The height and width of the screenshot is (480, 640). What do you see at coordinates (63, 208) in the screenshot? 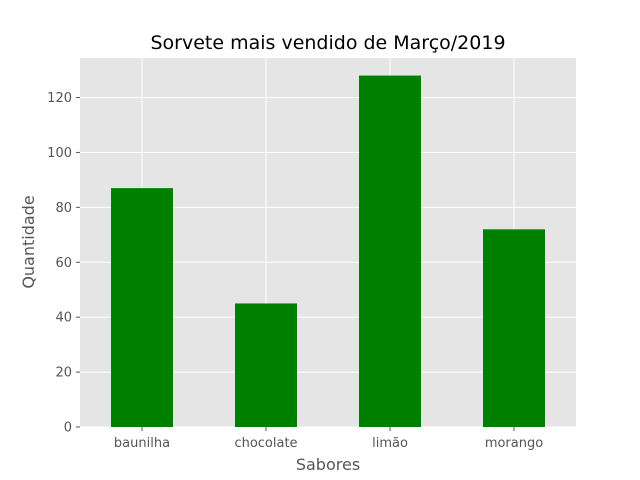
I see `y-tick-label: 80` at bounding box center [63, 208].